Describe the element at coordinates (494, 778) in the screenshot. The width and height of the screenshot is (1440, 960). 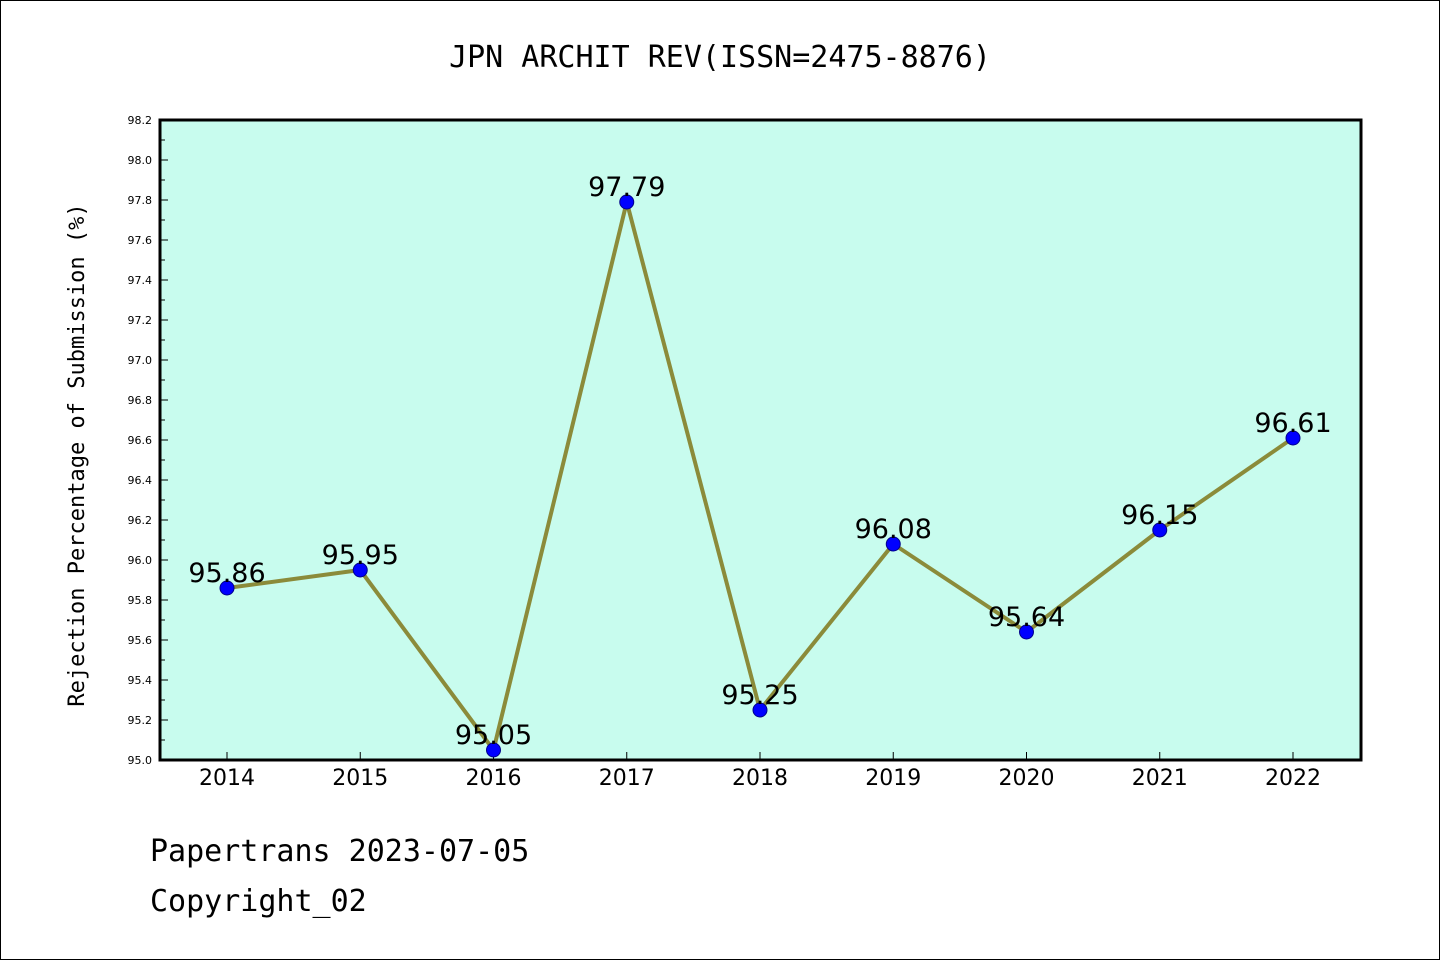
I see `x-tick-label: 2016` at that location.